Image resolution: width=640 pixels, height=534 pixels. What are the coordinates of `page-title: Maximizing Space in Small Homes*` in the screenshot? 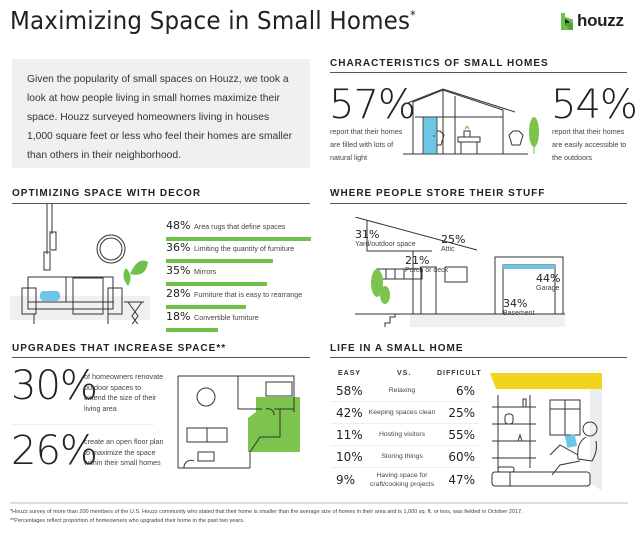 It's located at (213, 20).